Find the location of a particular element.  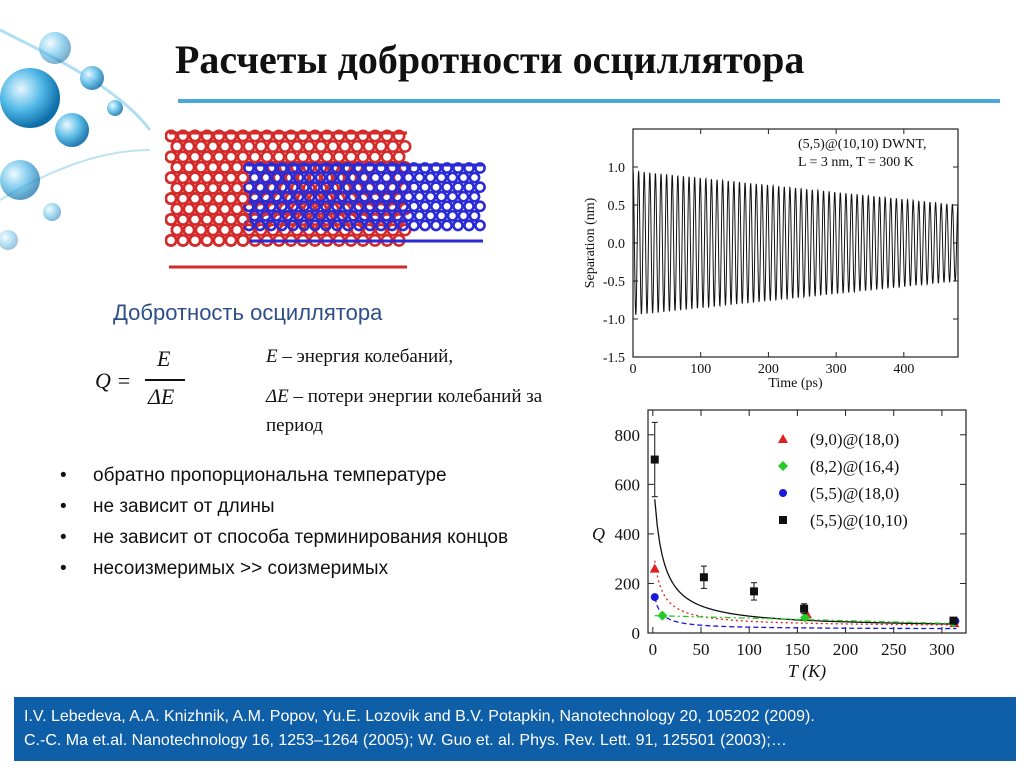

x-tick-label: 200 is located at coordinates (846, 649).